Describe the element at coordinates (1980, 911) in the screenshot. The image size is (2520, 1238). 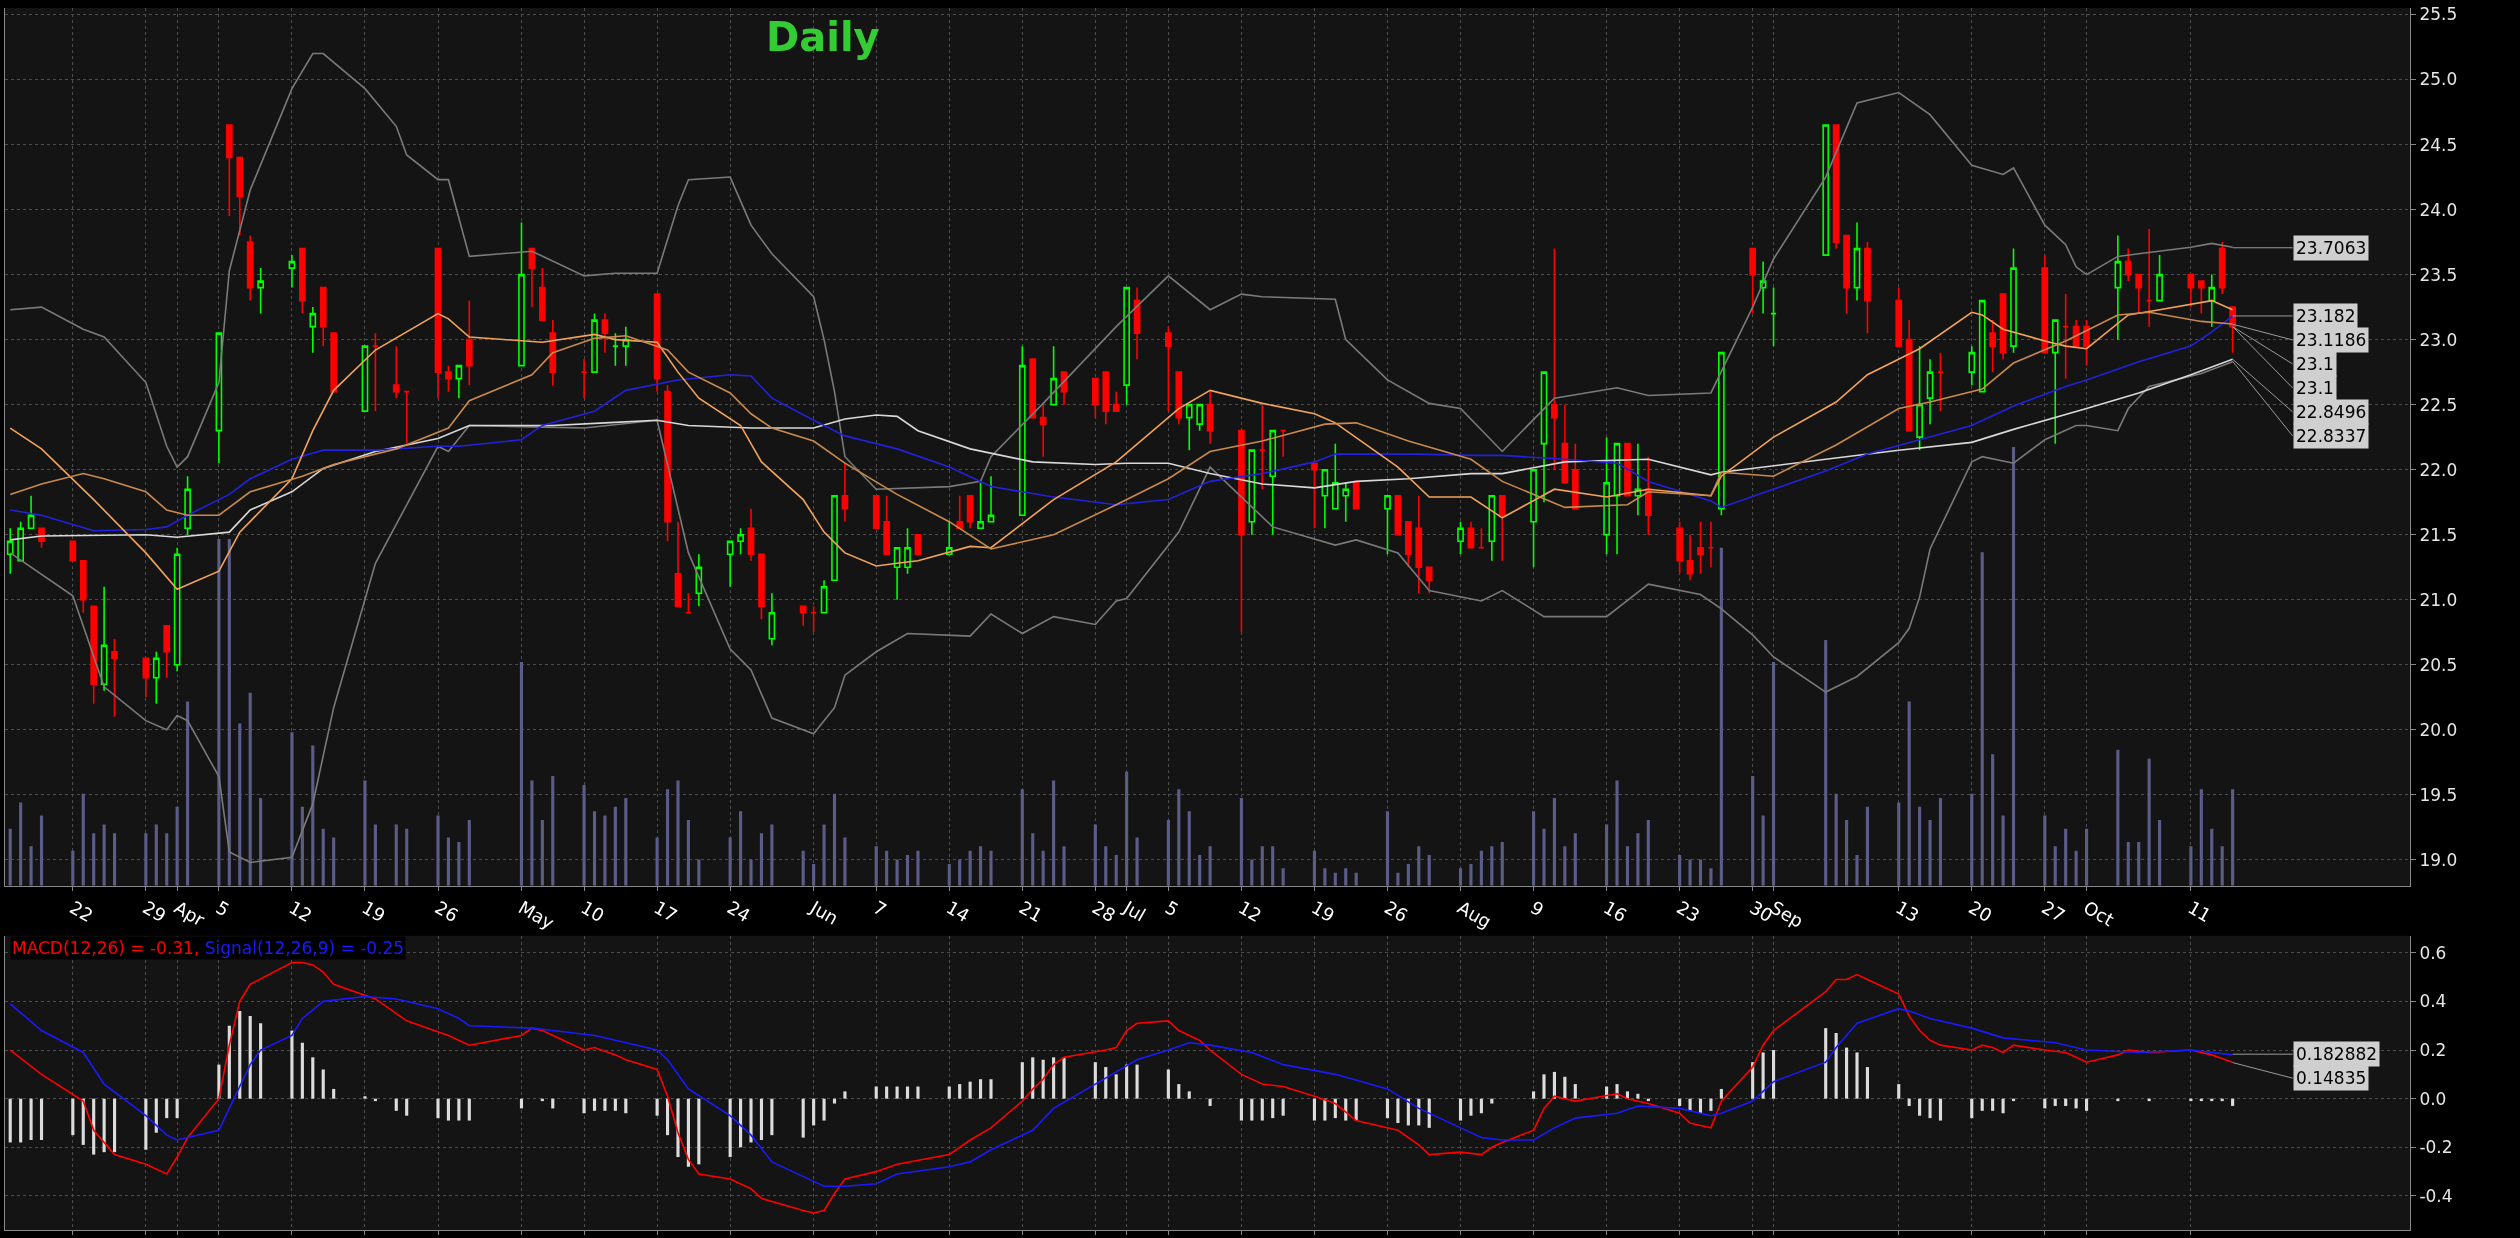
I see `x-tick-label: 20` at that location.